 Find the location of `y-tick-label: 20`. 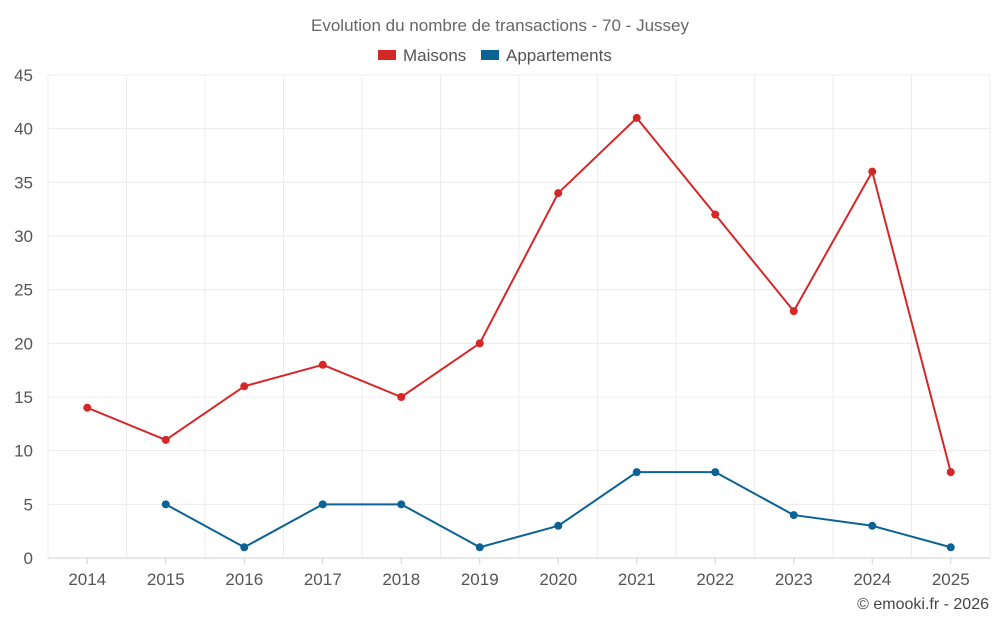

y-tick-label: 20 is located at coordinates (23, 343).